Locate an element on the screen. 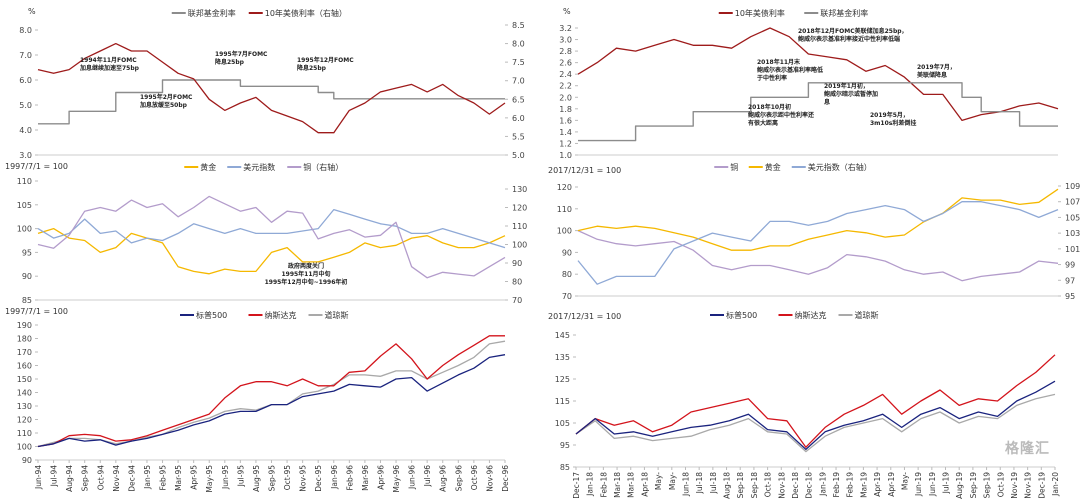 The image size is (1080, 502). legend-label: 铜（右轴） is located at coordinates (323, 167).